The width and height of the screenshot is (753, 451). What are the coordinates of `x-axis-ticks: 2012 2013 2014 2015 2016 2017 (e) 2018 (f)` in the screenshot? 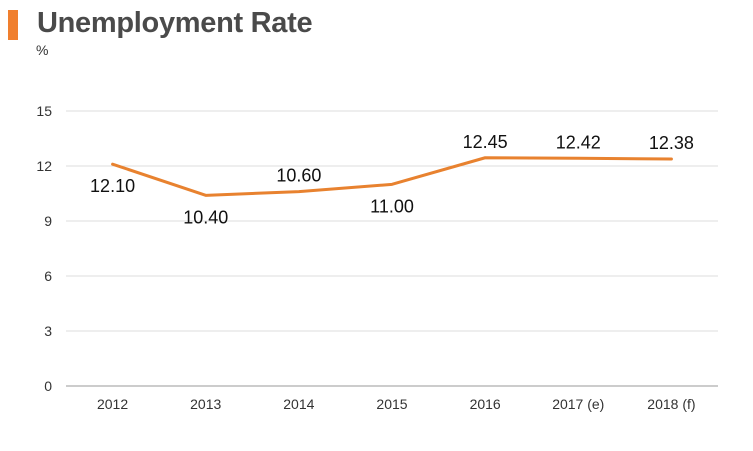 It's located at (396, 404).